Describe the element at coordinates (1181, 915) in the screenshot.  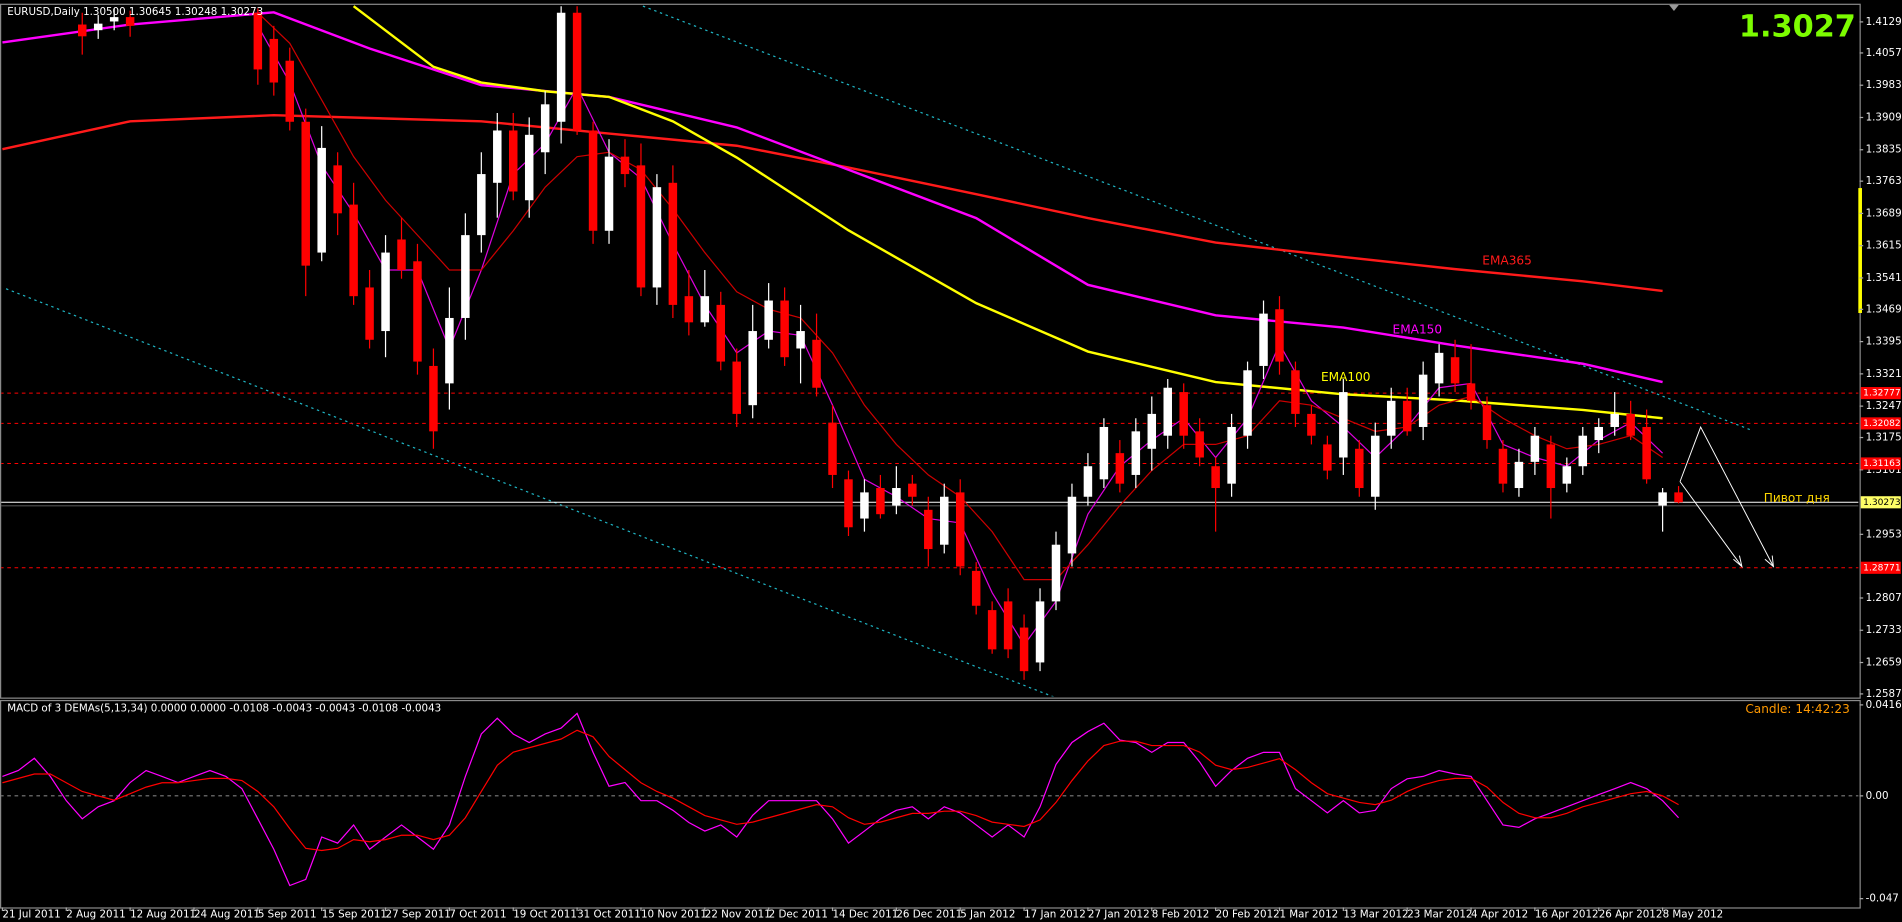
I see `x-tick-label: 8 Feb 2012` at that location.